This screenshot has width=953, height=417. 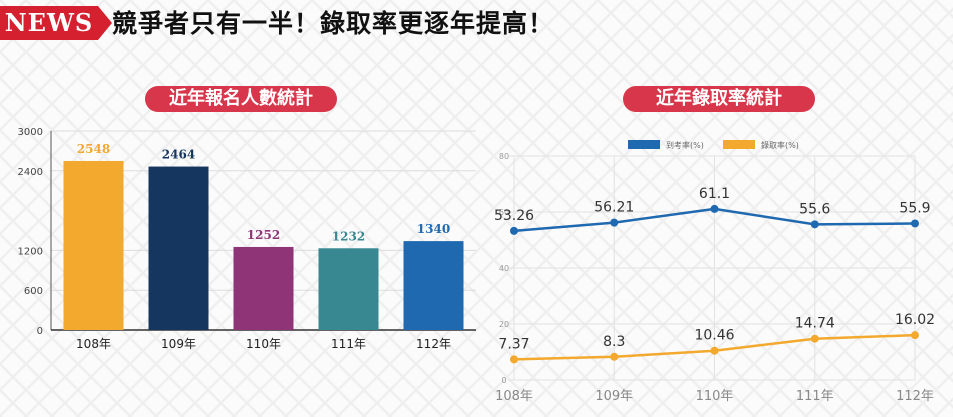 What do you see at coordinates (513, 344) in the screenshot?
I see `line-data-label: 7.37` at bounding box center [513, 344].